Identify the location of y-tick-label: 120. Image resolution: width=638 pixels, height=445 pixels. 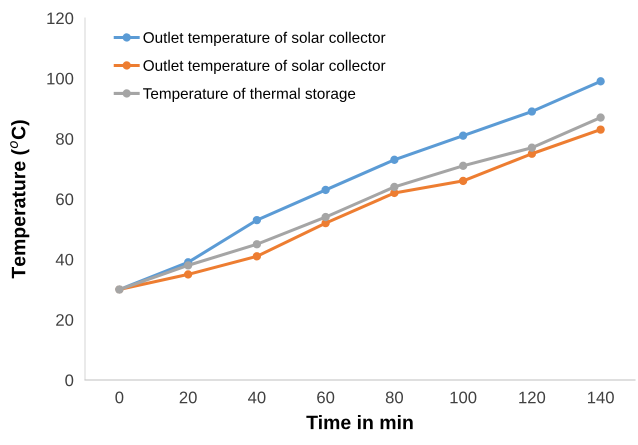
(60, 18).